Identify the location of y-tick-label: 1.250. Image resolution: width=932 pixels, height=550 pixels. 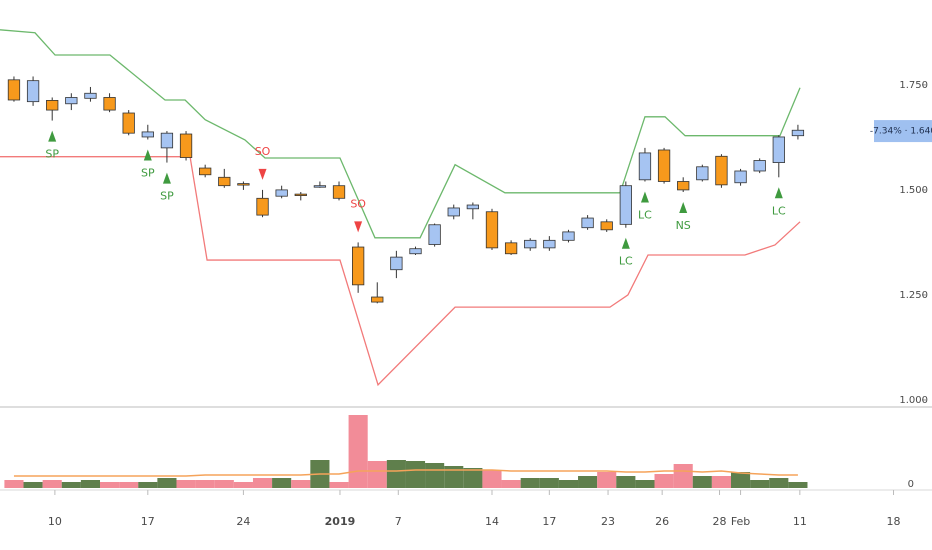
(913, 295).